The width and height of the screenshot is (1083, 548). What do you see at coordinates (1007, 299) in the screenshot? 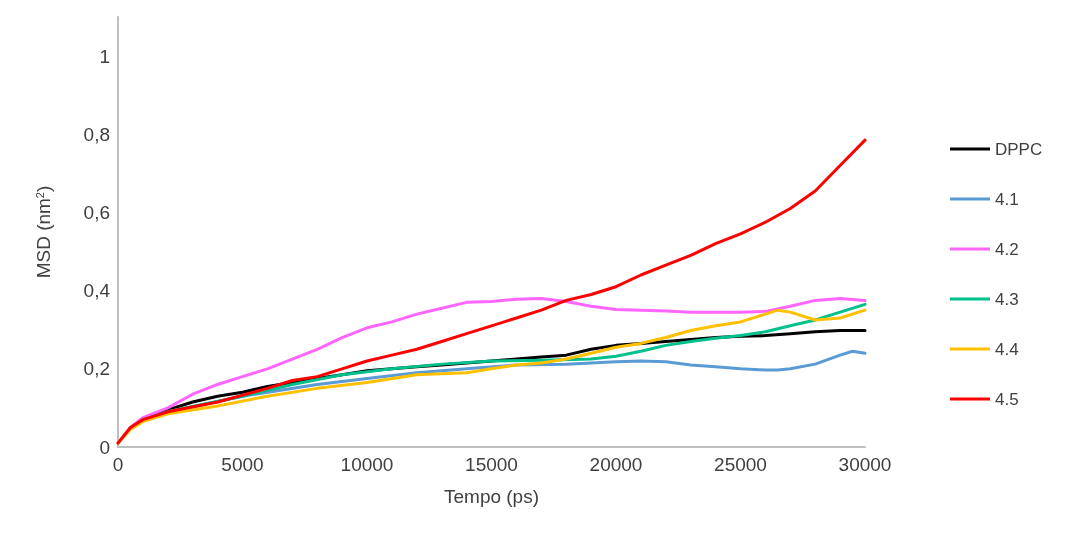
I see `legend-label: 4.3` at bounding box center [1007, 299].